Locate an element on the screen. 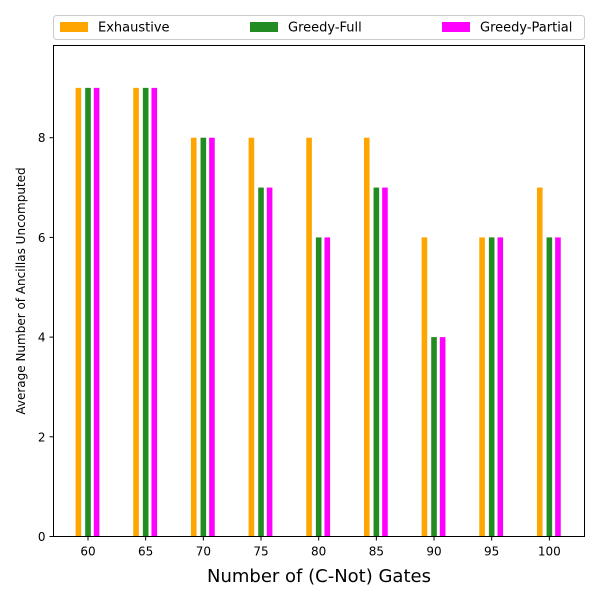  legend: Exhaustive Greedy-Full Greedy-Partial is located at coordinates (319, 27).